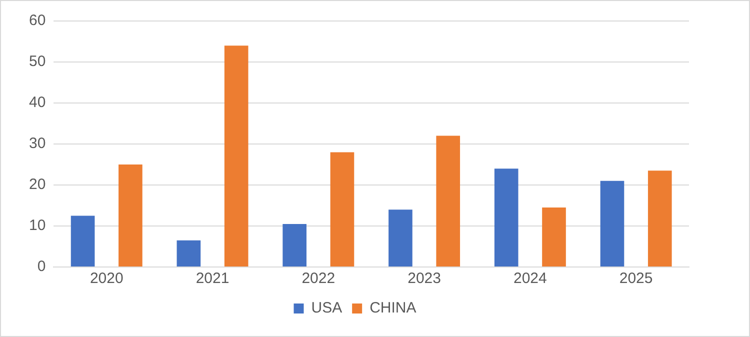 This screenshot has width=750, height=337. What do you see at coordinates (41, 267) in the screenshot?
I see `y-tick-label: 0` at bounding box center [41, 267].